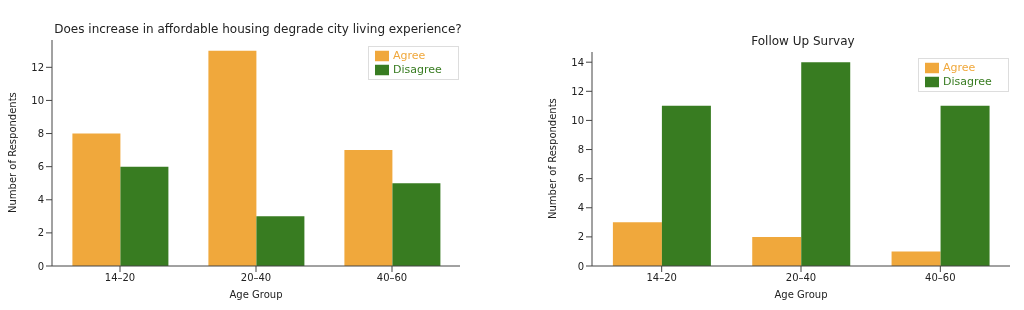  I want to click on y-tick-label: 14, so click(577, 62).